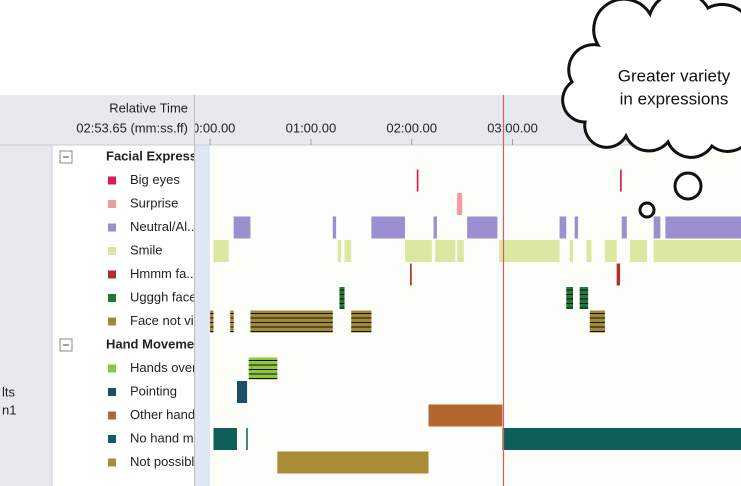  What do you see at coordinates (210, 127) in the screenshot?
I see `x-tick-label: 00:00.00` at bounding box center [210, 127].